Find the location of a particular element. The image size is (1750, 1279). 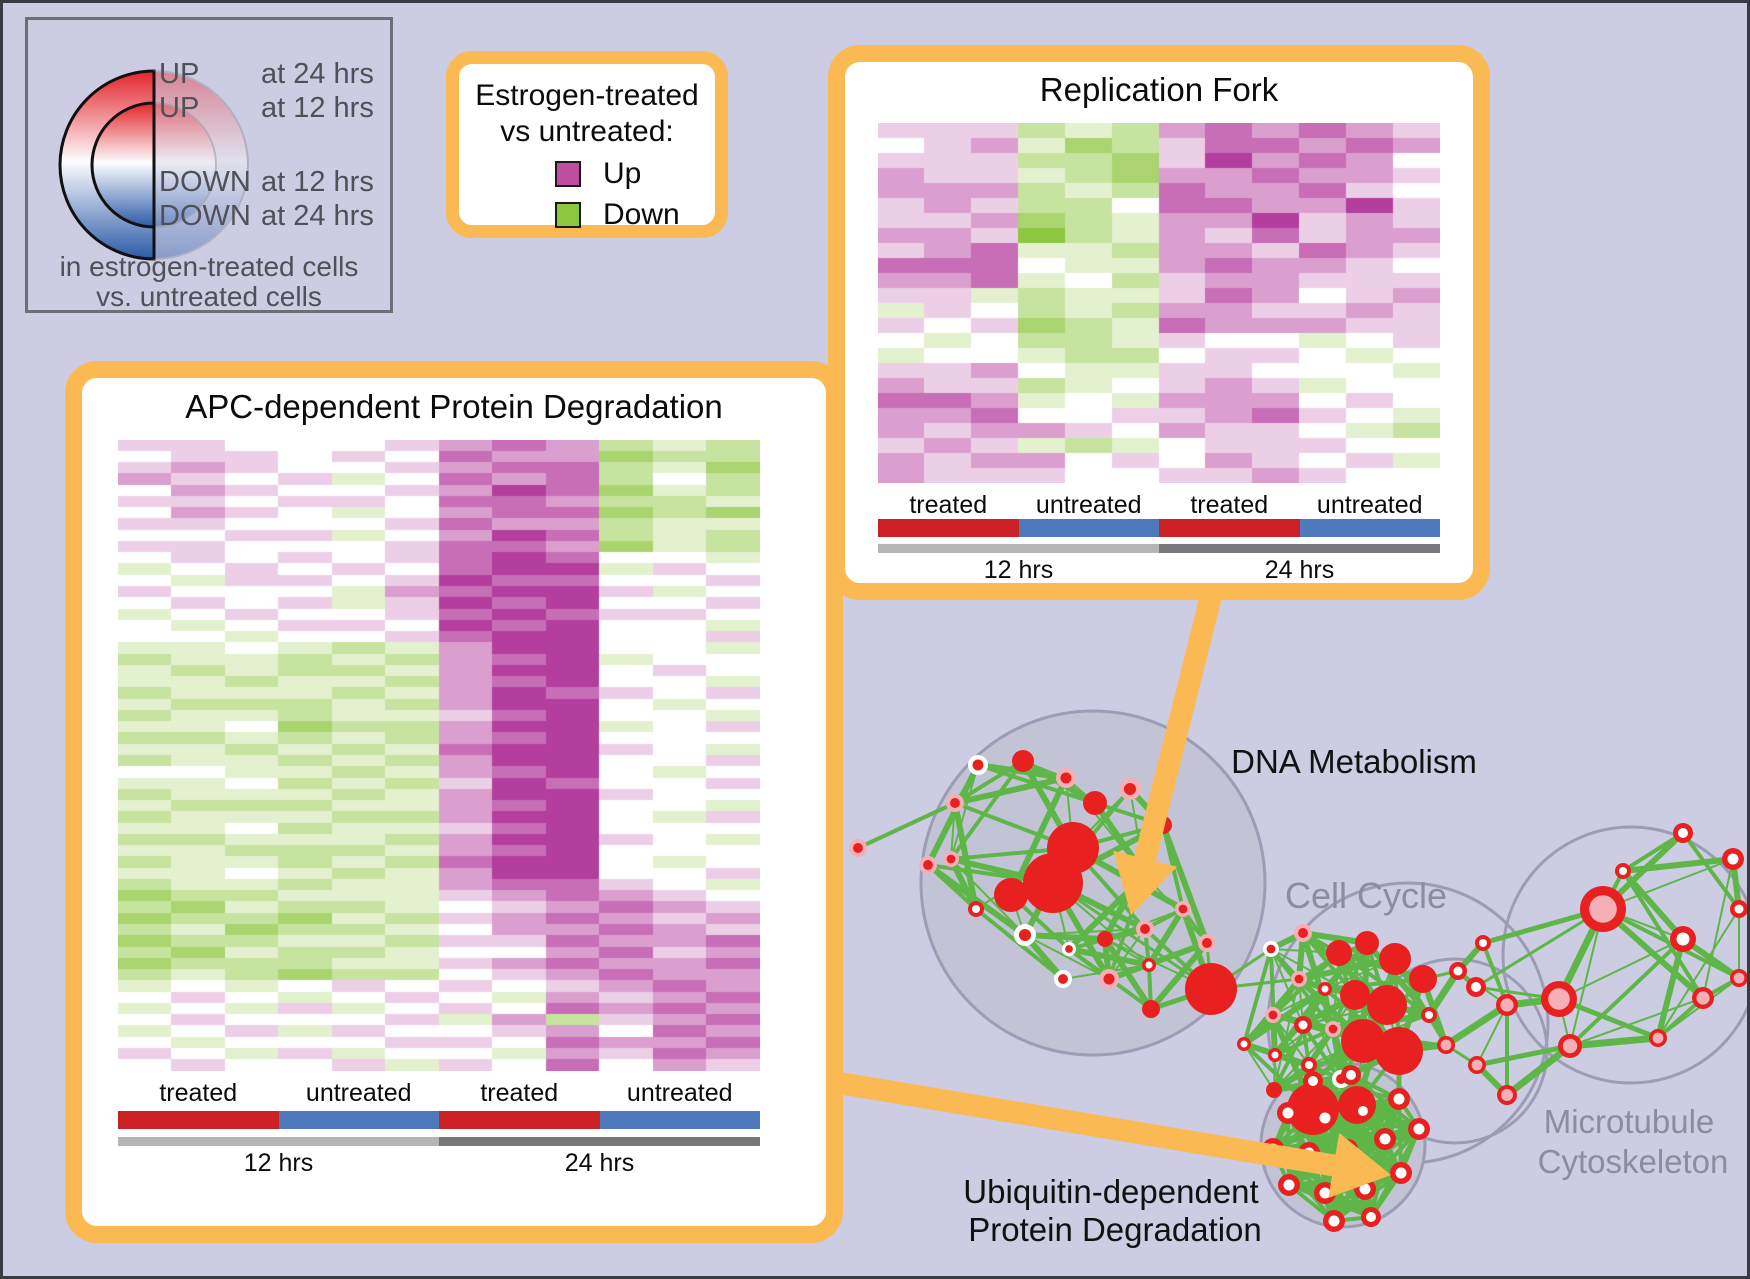

inner-left-half is located at coordinates (123, 165).